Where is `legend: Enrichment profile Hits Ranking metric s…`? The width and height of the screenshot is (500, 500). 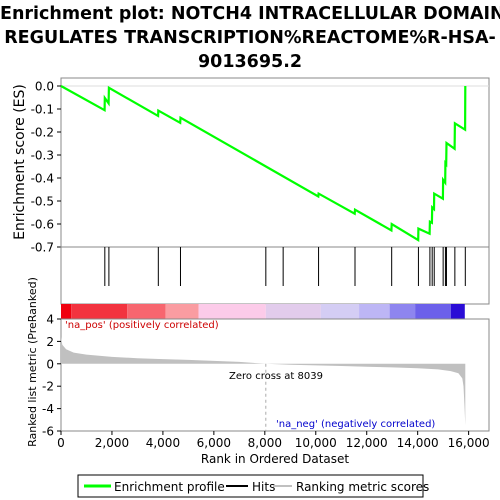 legend: Enrichment profile Hits Ranking metric s… is located at coordinates (253, 486).